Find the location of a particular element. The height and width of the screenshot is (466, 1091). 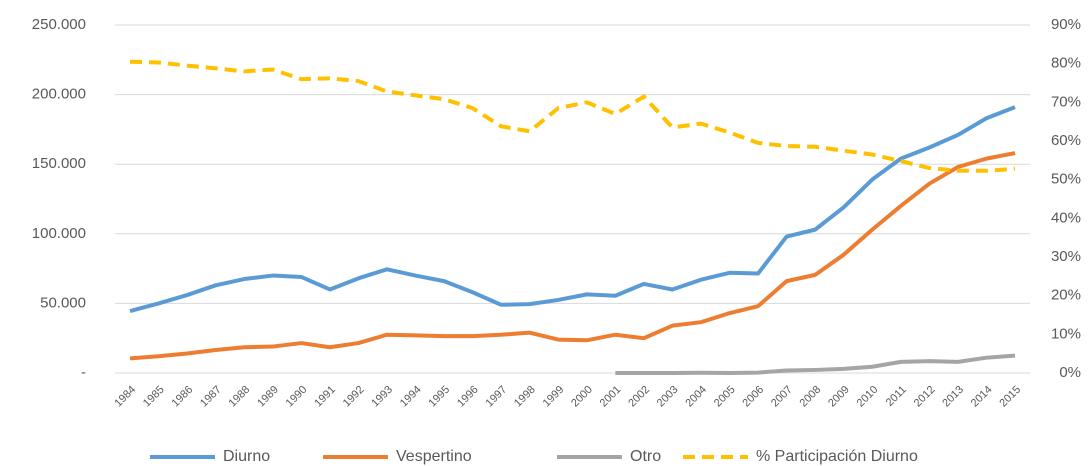

x-tick-label: 1988 is located at coordinates (240, 397).